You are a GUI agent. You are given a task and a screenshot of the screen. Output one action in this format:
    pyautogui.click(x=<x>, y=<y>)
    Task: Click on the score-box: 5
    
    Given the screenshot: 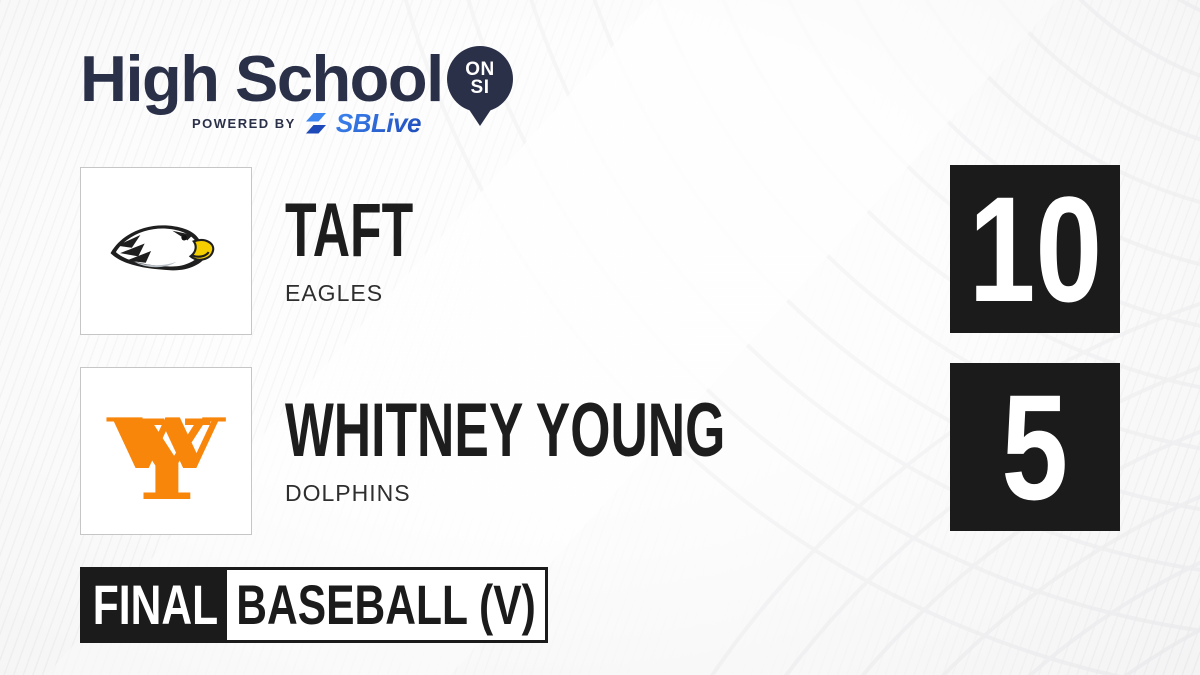 What is the action you would take?
    pyautogui.click(x=1035, y=447)
    